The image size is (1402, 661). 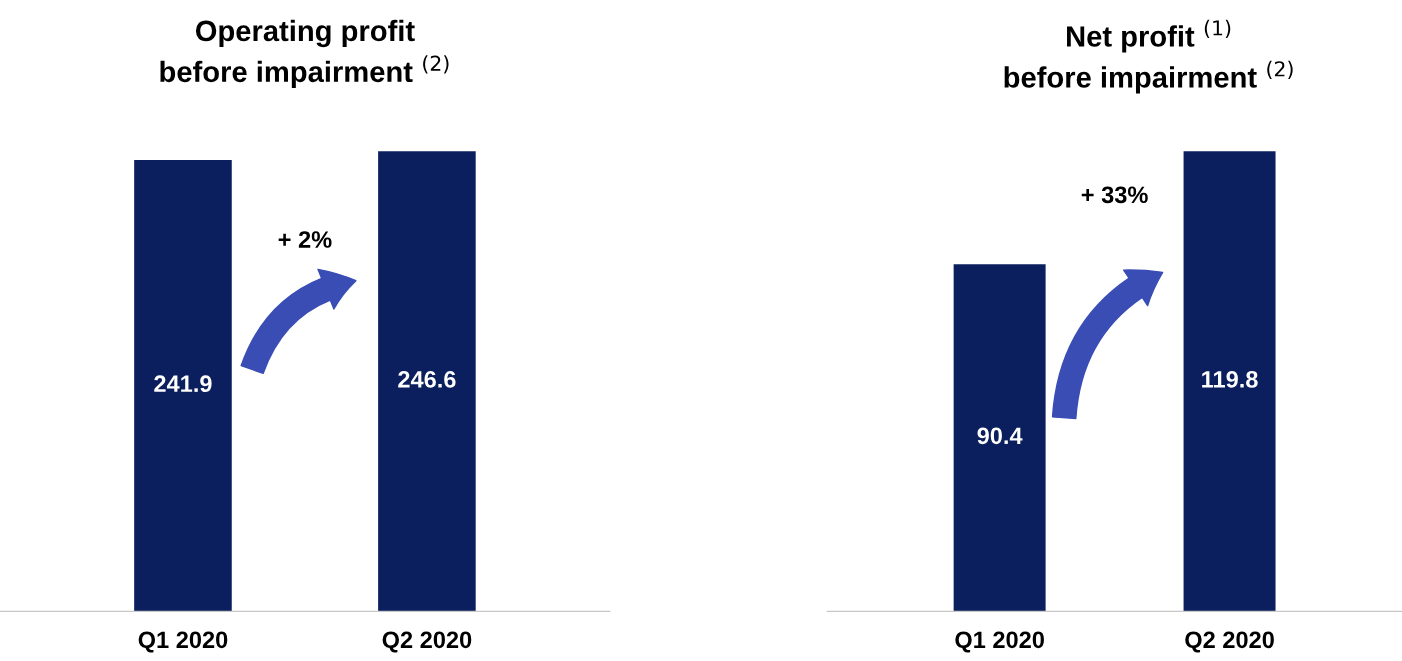 What do you see at coordinates (427, 379) in the screenshot?
I see `data-label: 246.6` at bounding box center [427, 379].